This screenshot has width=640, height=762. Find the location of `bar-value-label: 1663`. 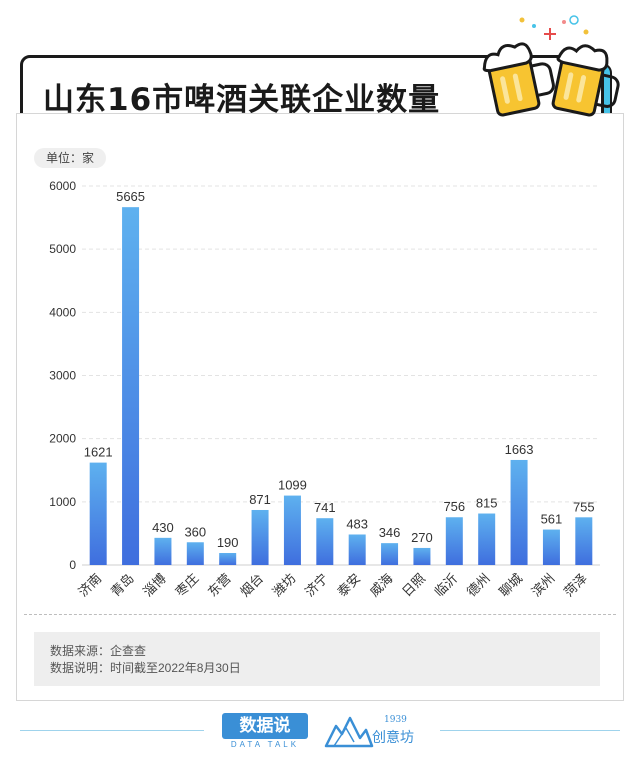

bar-value-label: 1663 is located at coordinates (519, 449).